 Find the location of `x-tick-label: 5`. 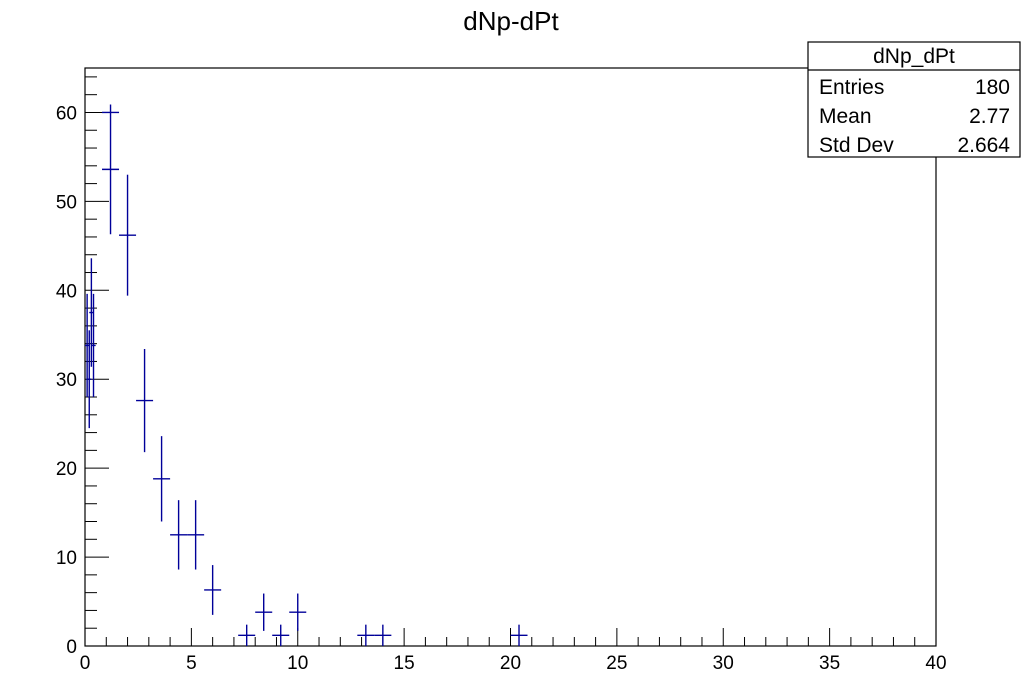

x-tick-label: 5 is located at coordinates (191, 663).